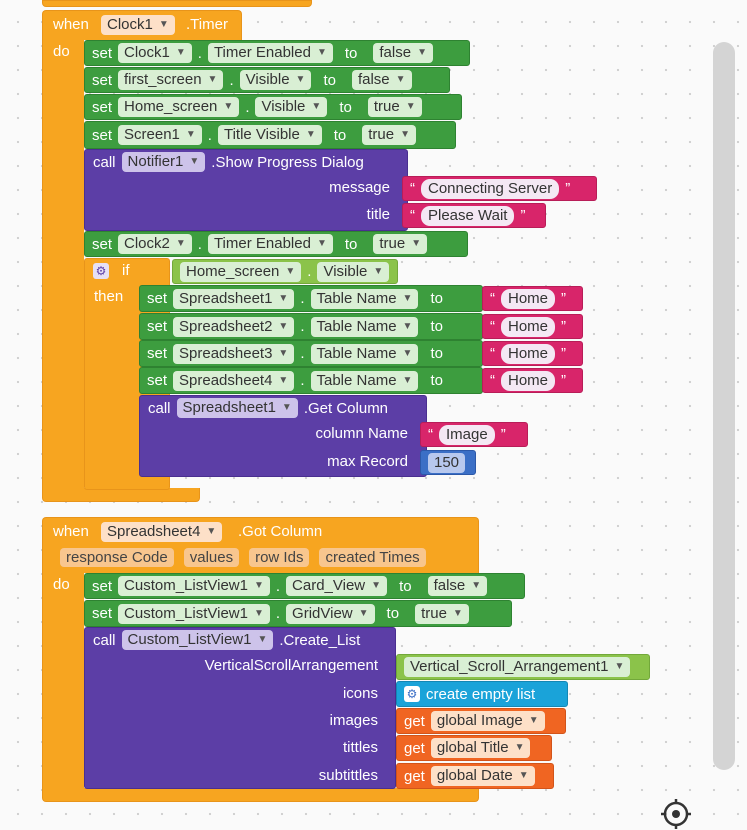  What do you see at coordinates (234, 326) in the screenshot?
I see `component-dropdown: Spreadsheet2 ▼` at bounding box center [234, 326].